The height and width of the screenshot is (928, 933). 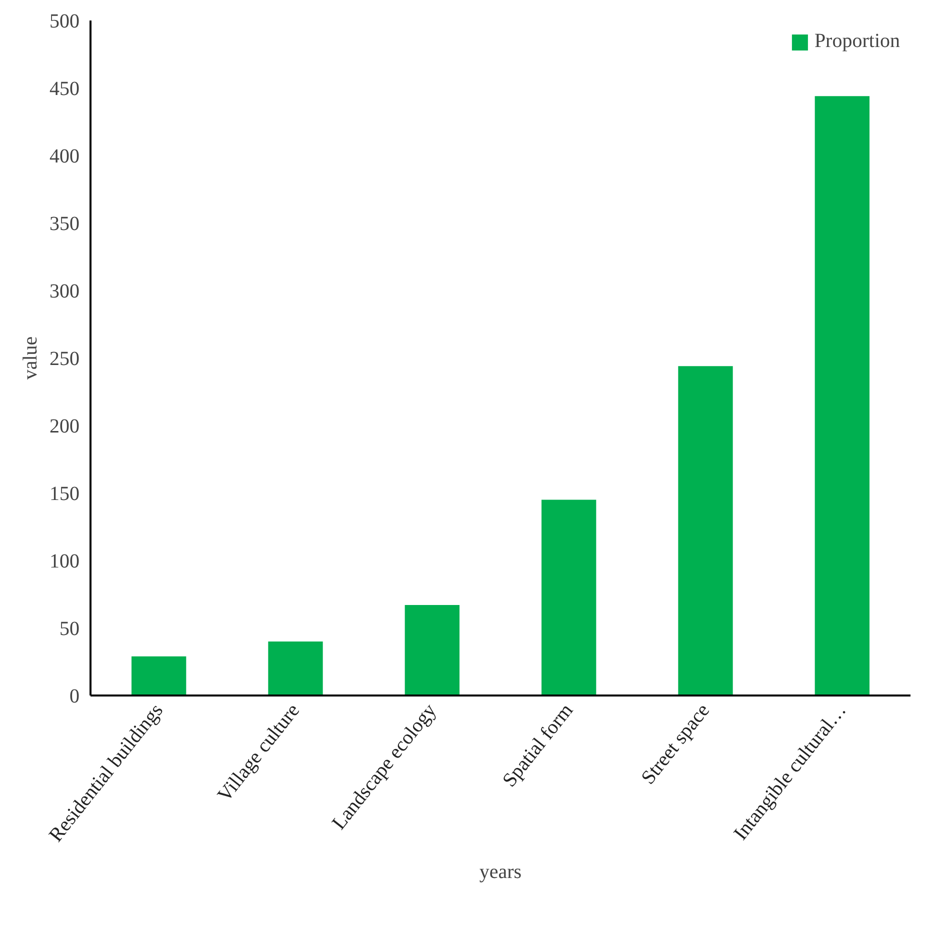 What do you see at coordinates (65, 224) in the screenshot?
I see `y-tick-label: 350` at bounding box center [65, 224].